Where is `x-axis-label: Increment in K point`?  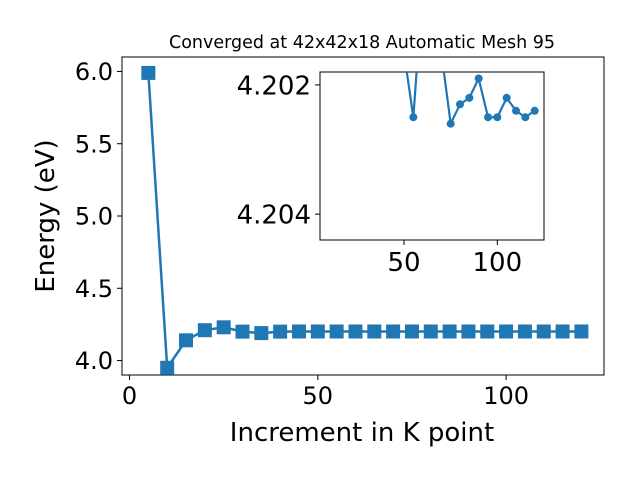 x-axis-label: Increment in K point is located at coordinates (362, 433).